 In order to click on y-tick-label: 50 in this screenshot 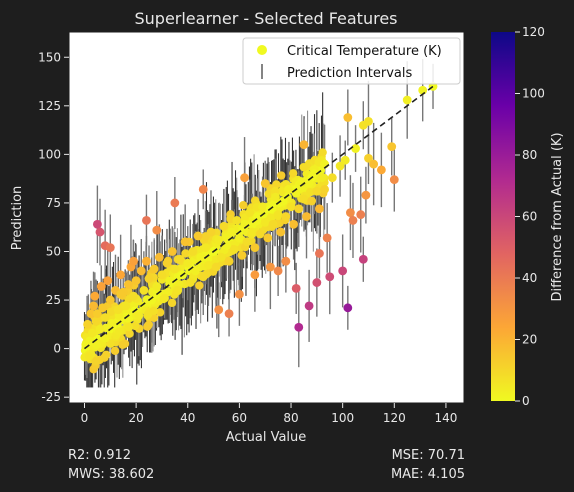, I will do `click(53, 251)`.